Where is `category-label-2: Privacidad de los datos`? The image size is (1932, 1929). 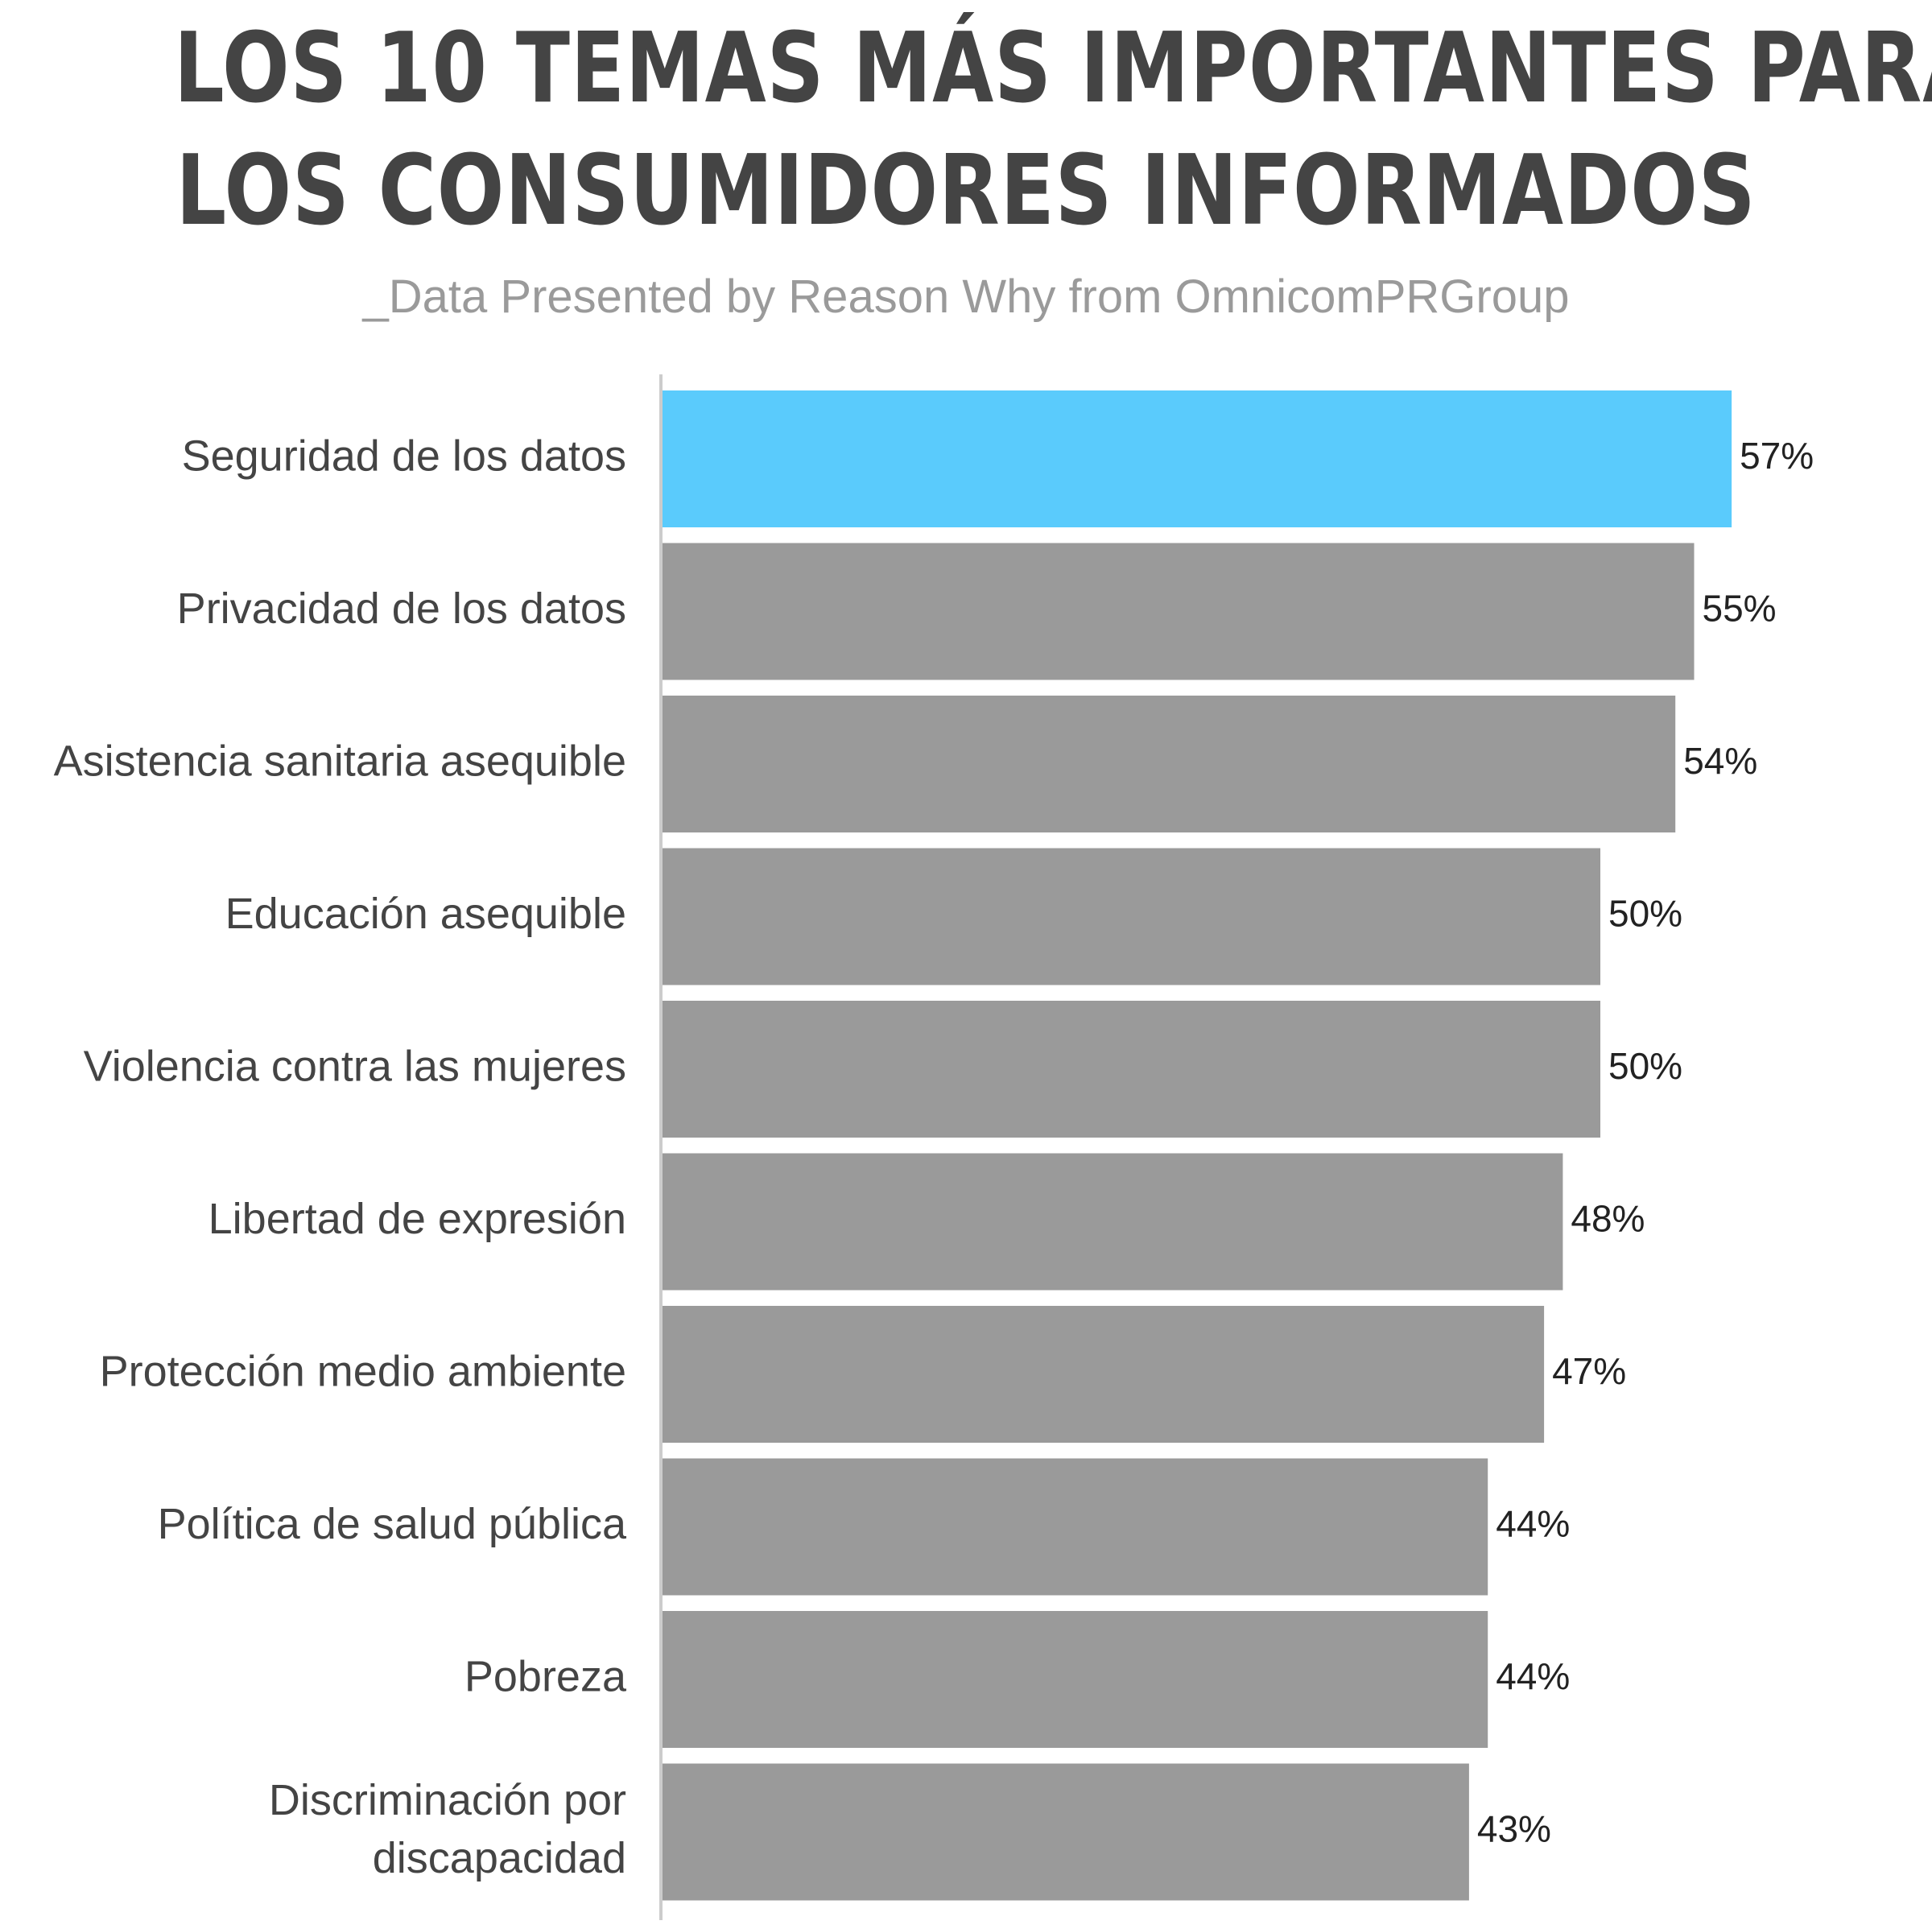
category-label-2: Privacidad de los datos is located at coordinates (401, 608).